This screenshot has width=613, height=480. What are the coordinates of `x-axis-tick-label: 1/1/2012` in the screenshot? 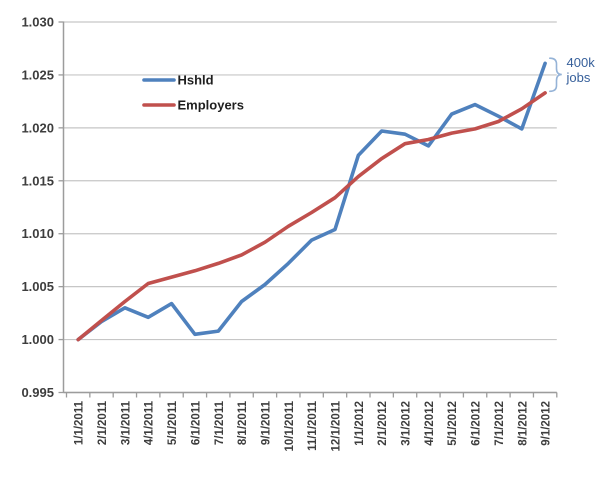 It's located at (360, 423).